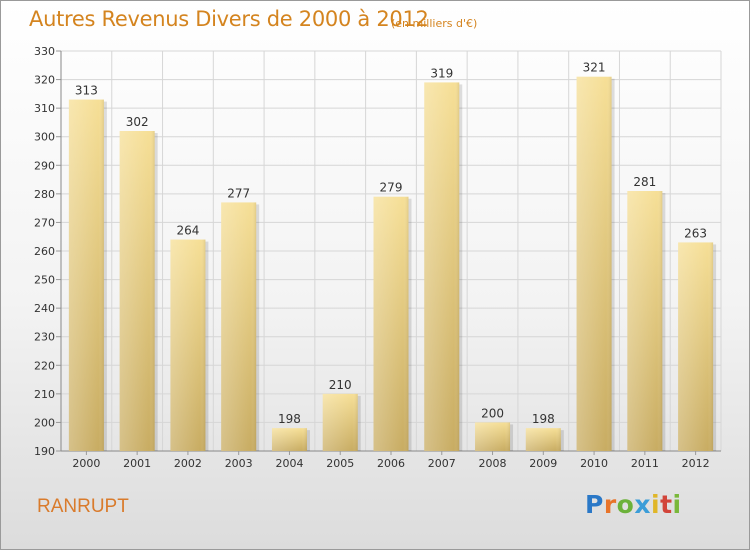  Describe the element at coordinates (645, 463) in the screenshot. I see `x-tick-label: 2011` at that location.